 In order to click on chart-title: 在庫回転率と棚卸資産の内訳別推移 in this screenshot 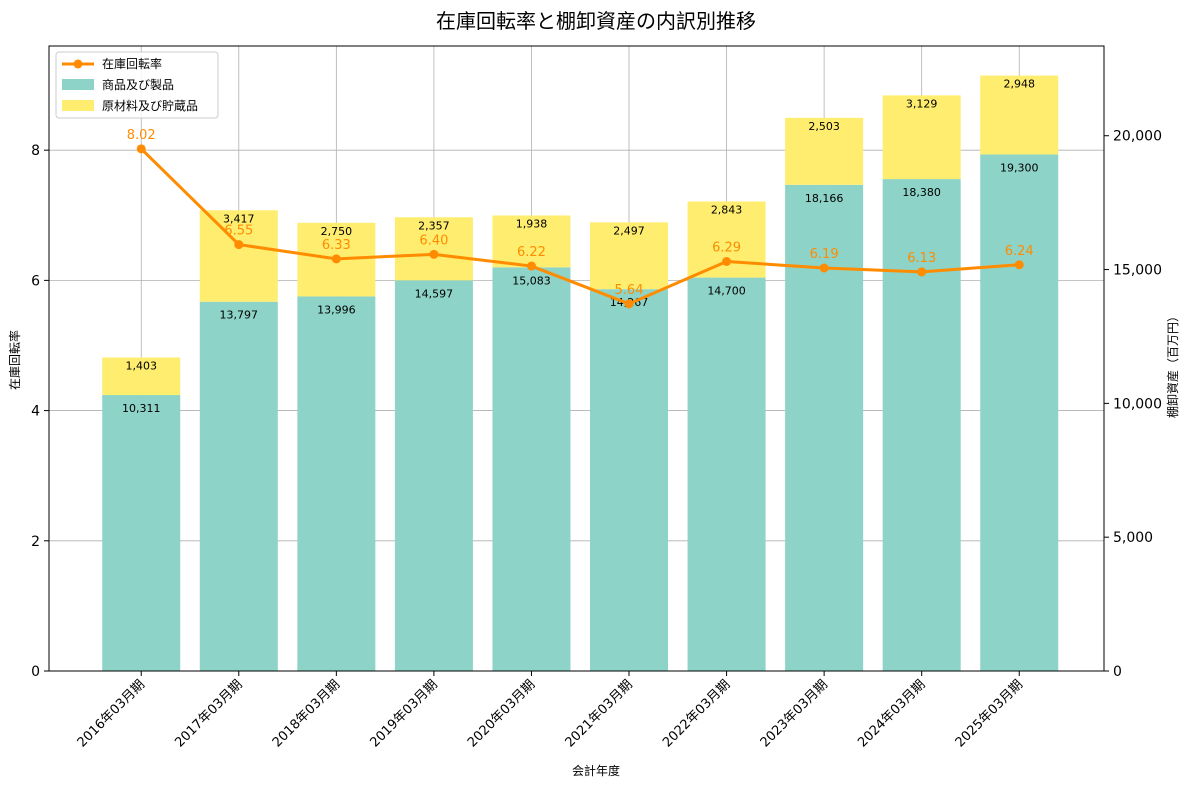, I will do `click(596, 21)`.